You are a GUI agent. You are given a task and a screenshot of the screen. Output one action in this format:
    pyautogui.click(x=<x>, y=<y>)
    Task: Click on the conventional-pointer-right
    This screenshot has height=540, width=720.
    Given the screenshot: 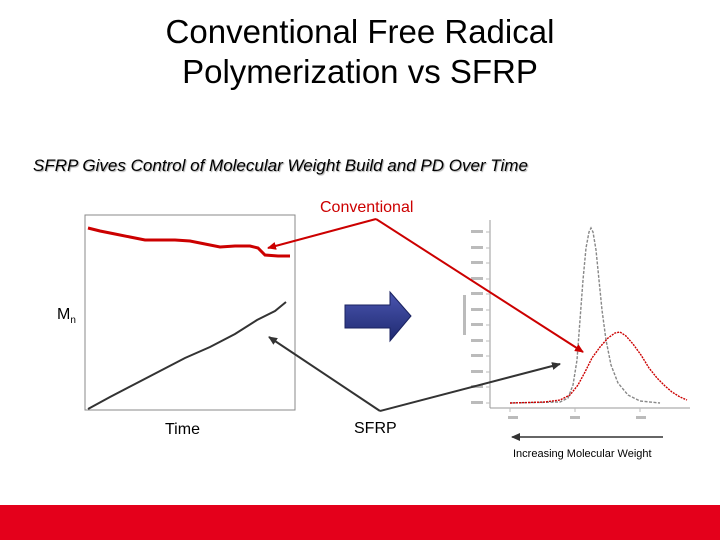 What is the action you would take?
    pyautogui.click(x=479, y=285)
    